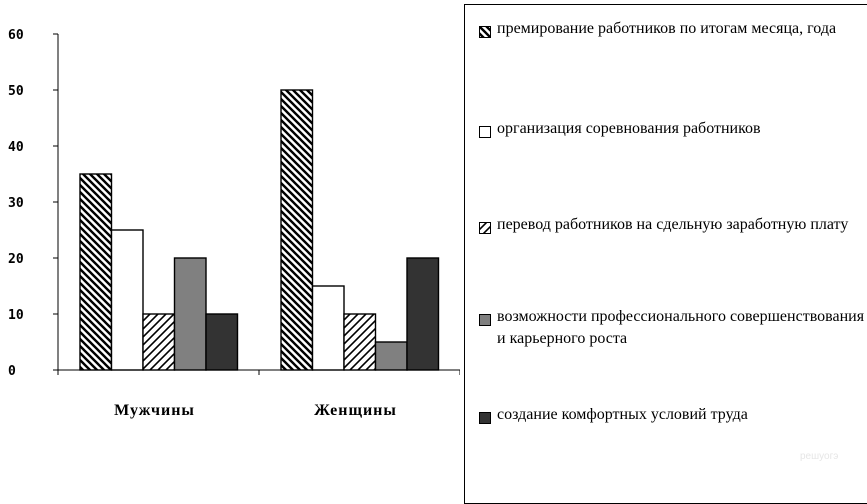  What do you see at coordinates (629, 128) in the screenshot?
I see `legend-label-competition: организация соревнования работников` at bounding box center [629, 128].